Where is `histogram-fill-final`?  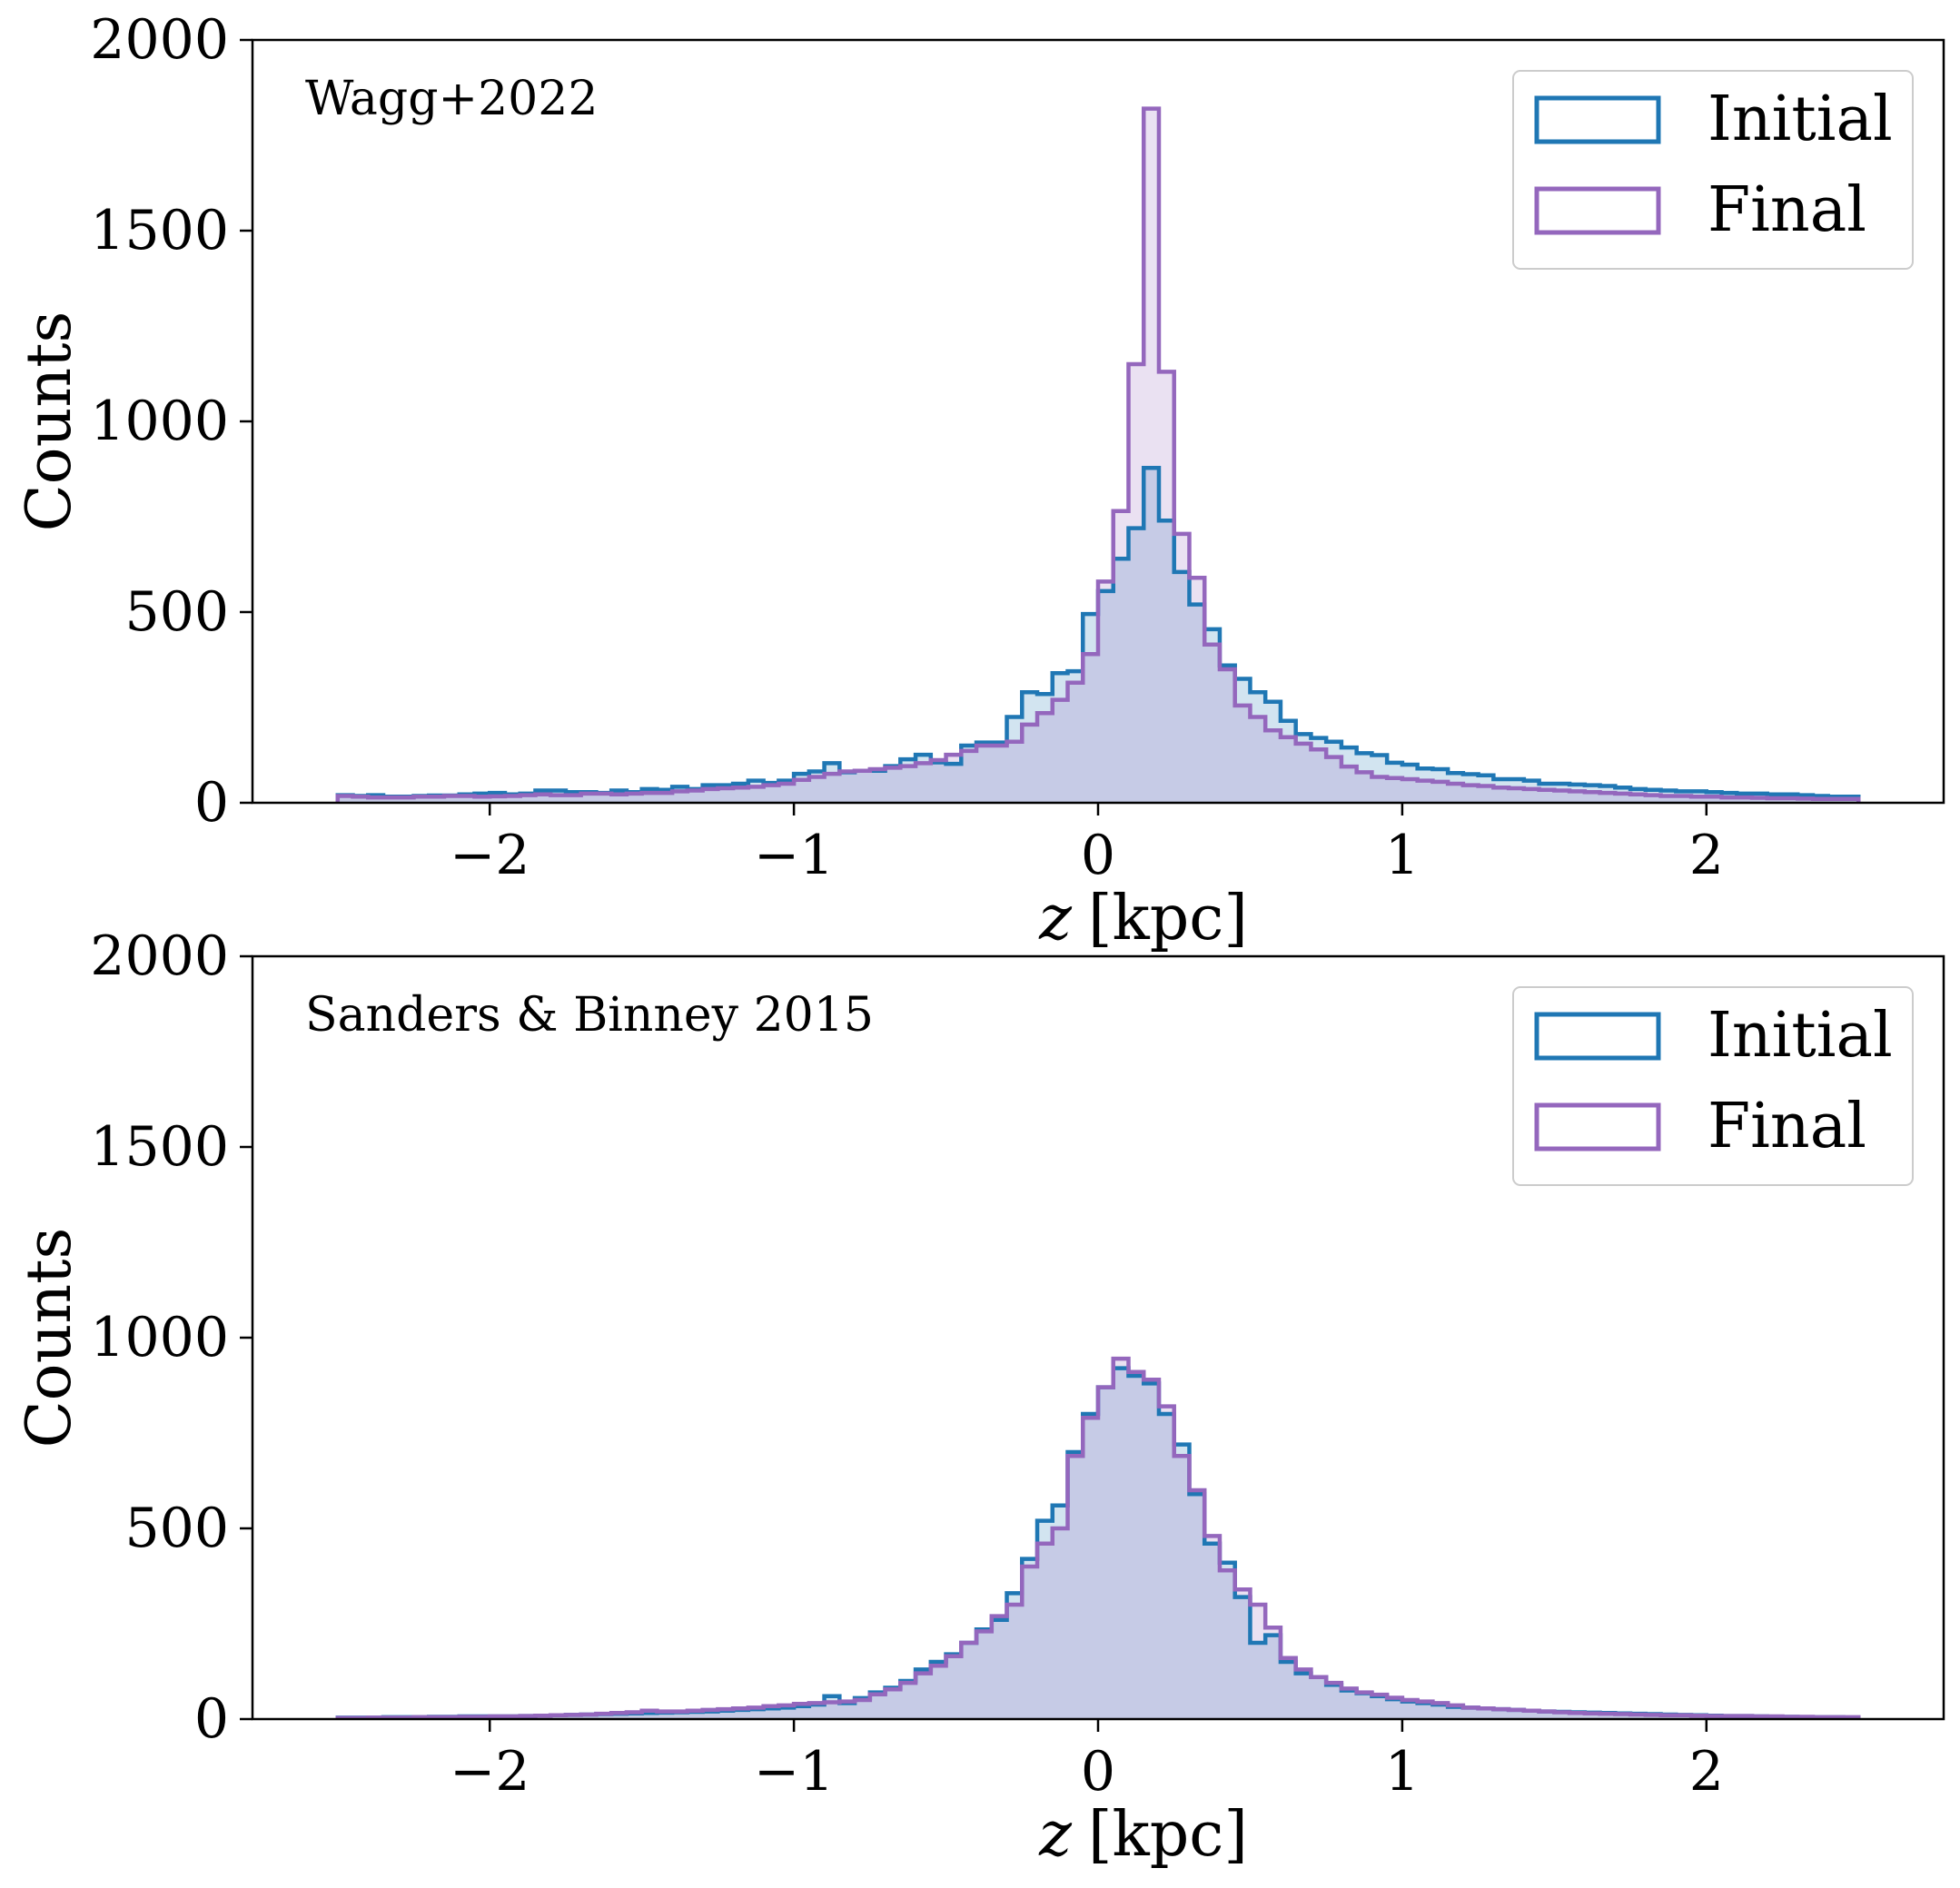 histogram-fill-final is located at coordinates (1098, 1539).